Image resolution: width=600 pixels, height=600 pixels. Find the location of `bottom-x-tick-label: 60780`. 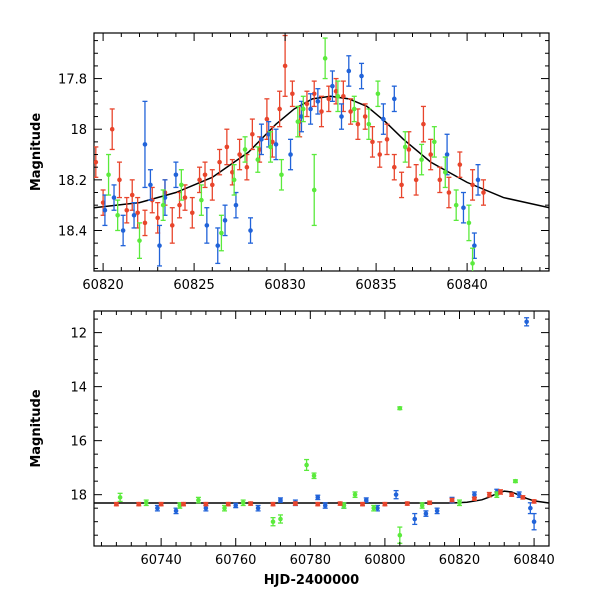

bottom-x-tick-label: 60780 is located at coordinates (310, 560).